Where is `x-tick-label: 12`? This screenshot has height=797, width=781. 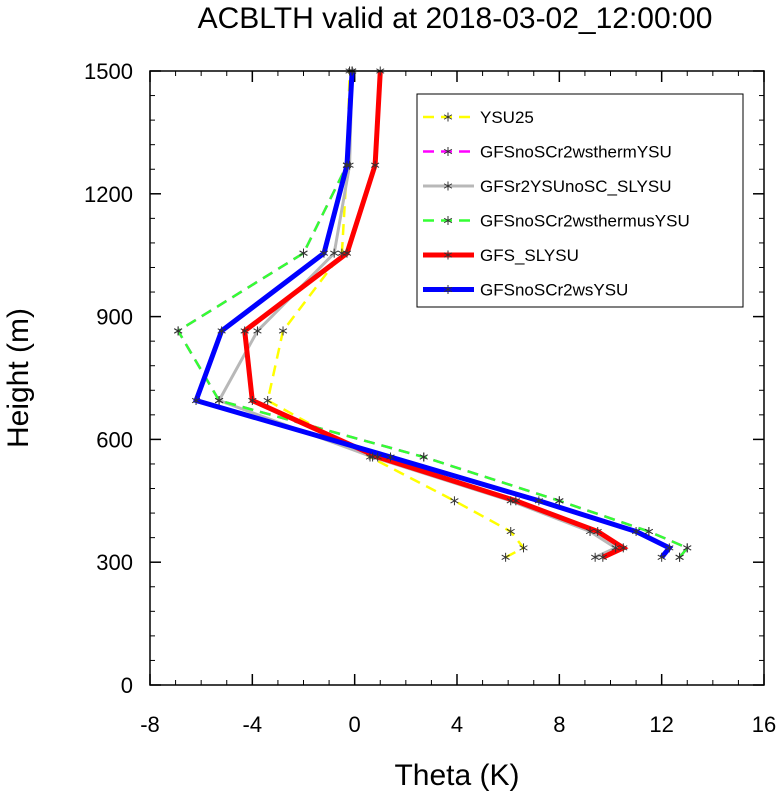
x-tick-label: 12 is located at coordinates (661, 724).